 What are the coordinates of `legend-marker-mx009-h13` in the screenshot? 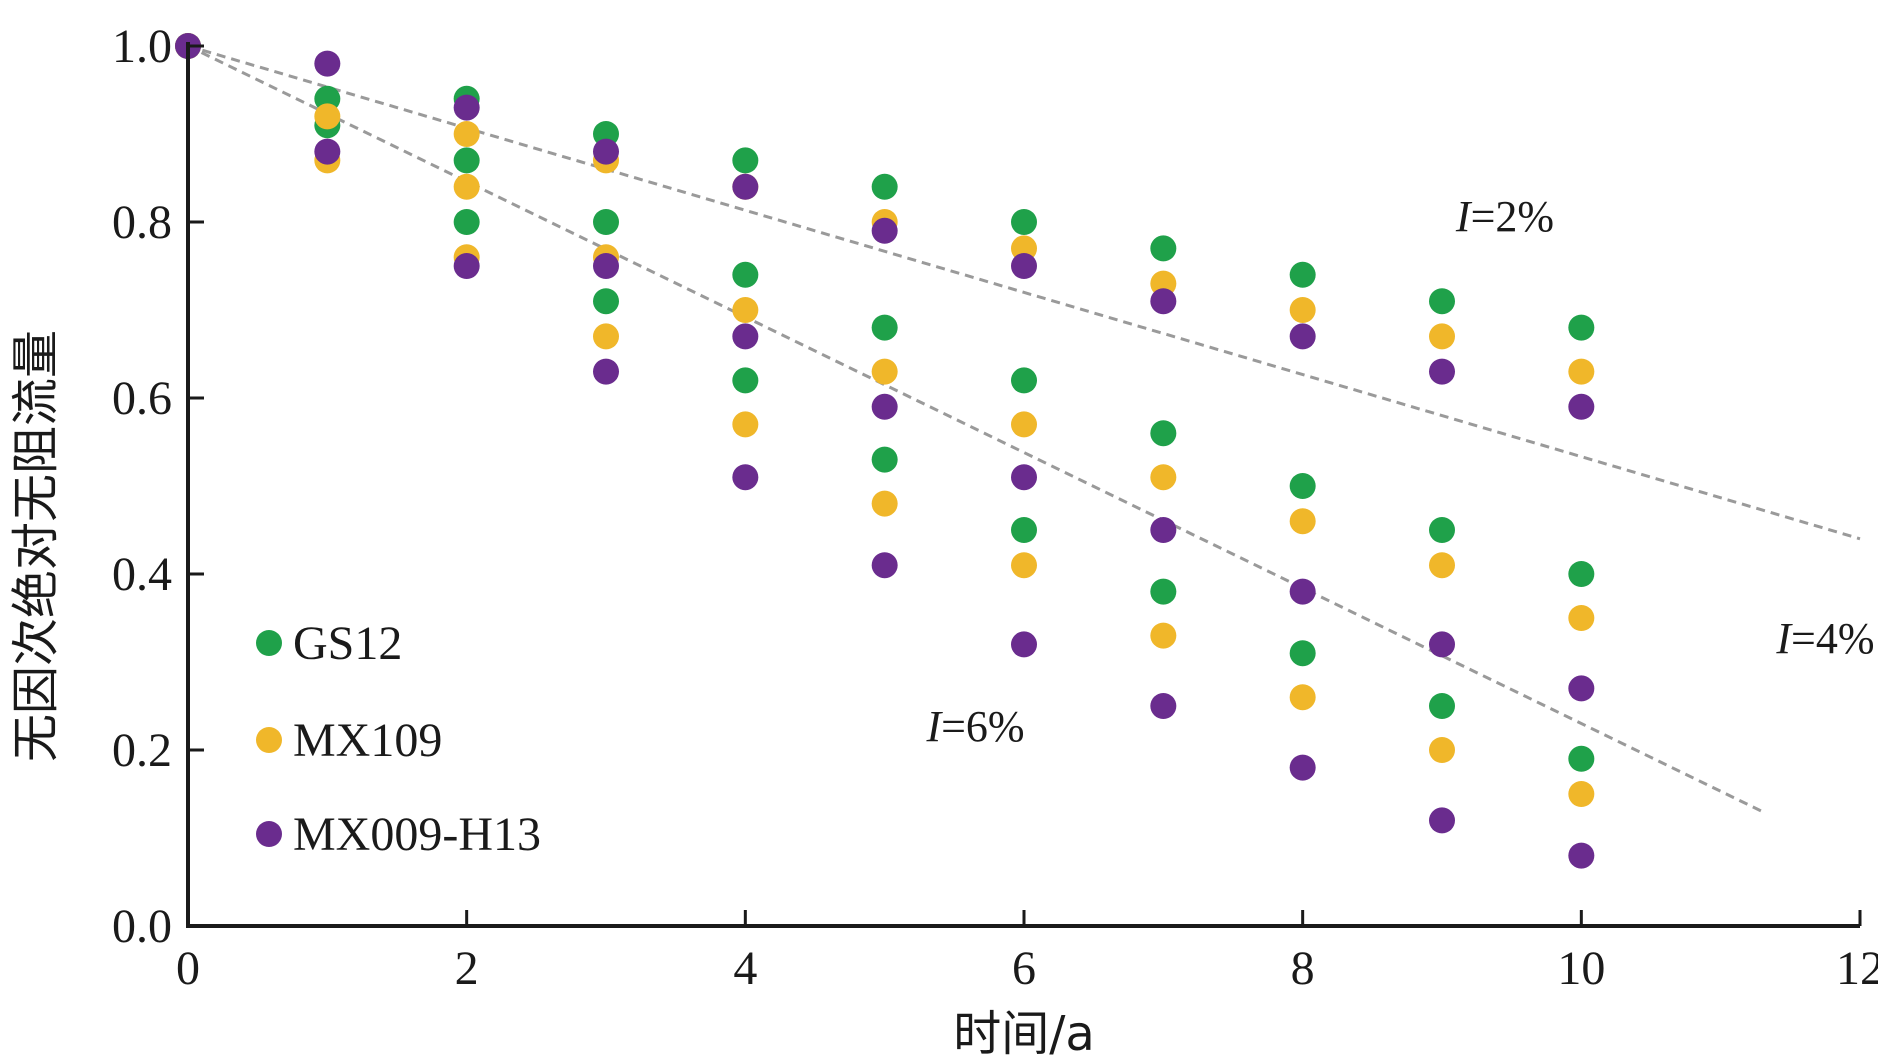 It's located at (269, 834).